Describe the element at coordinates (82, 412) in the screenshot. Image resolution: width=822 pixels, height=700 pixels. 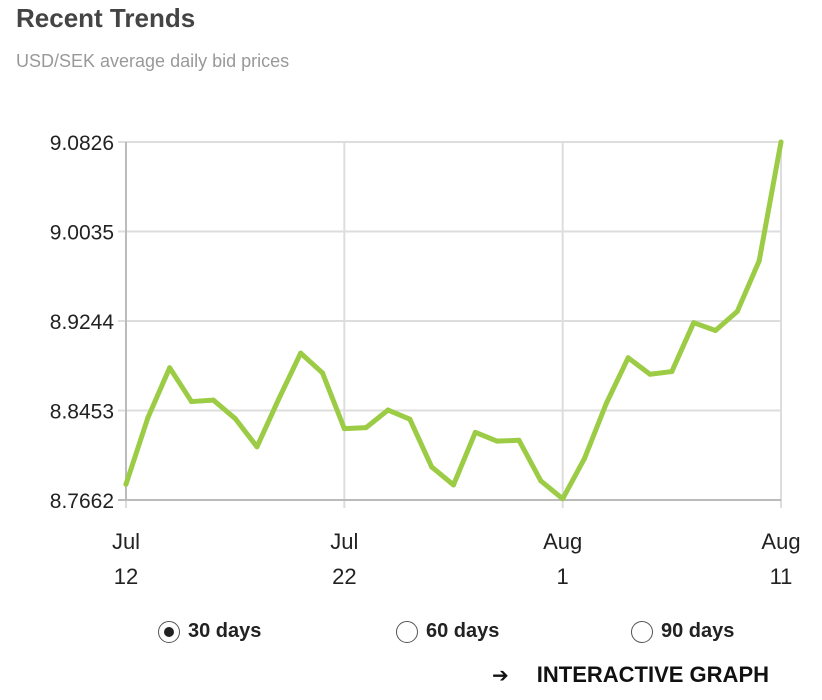
I see `y-tick-label: 8.8453` at that location.